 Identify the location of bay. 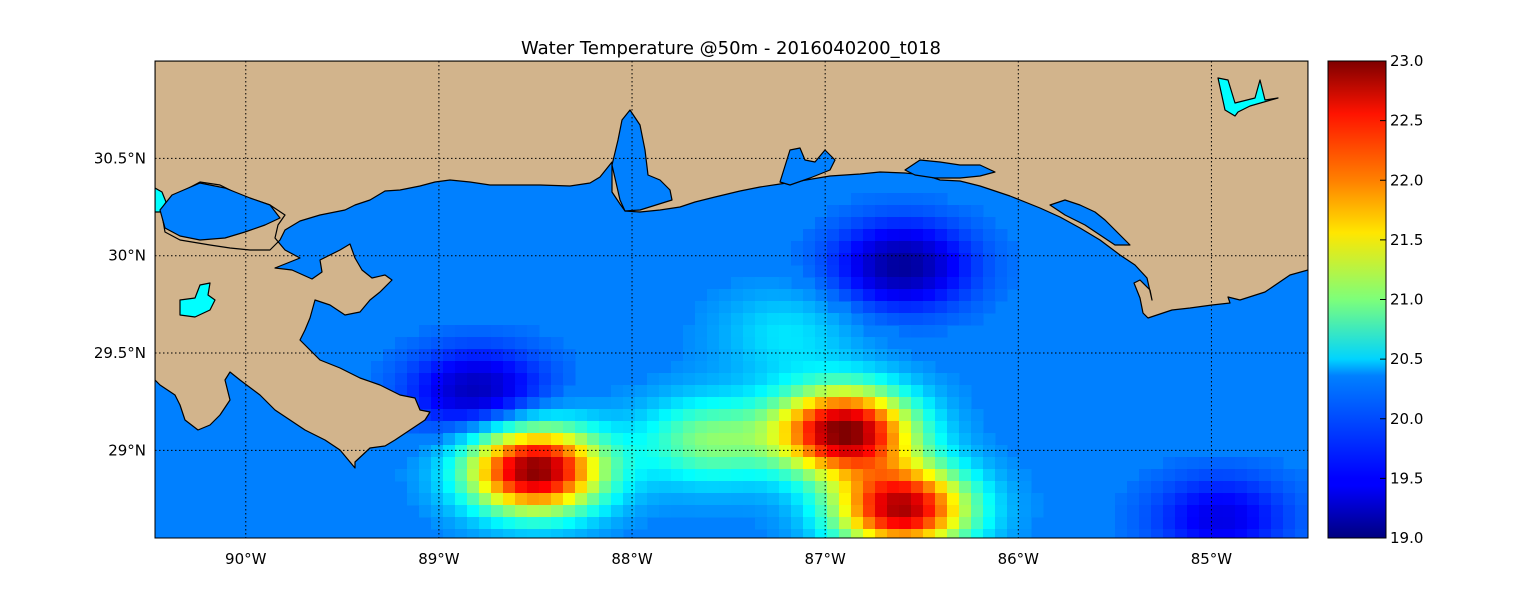
(950, 169).